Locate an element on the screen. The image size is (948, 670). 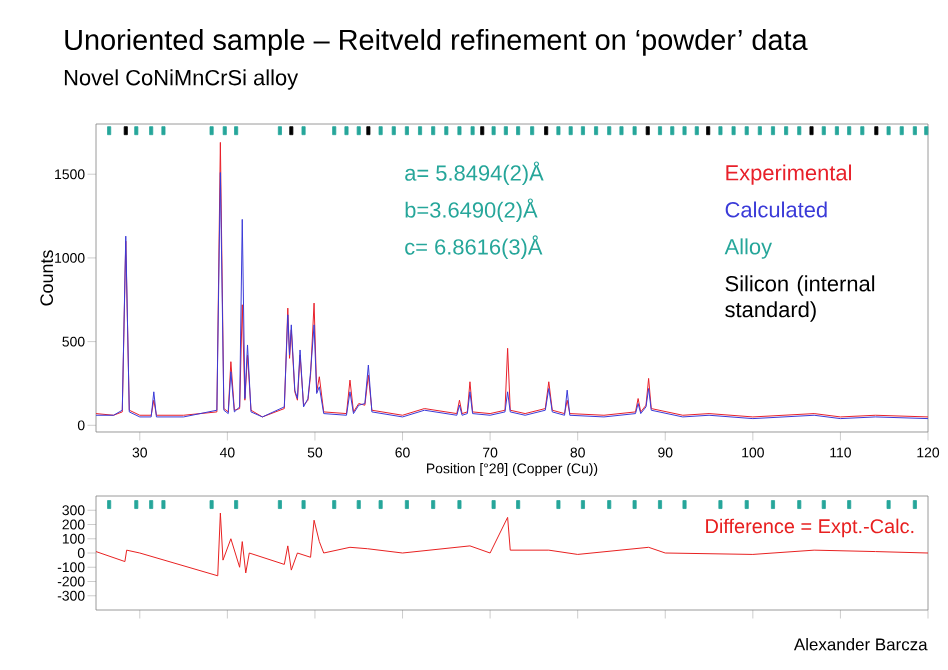
chart-title: Unoriented sample – Reitveld refinement on ‘powder’ data is located at coordinates (436, 42).